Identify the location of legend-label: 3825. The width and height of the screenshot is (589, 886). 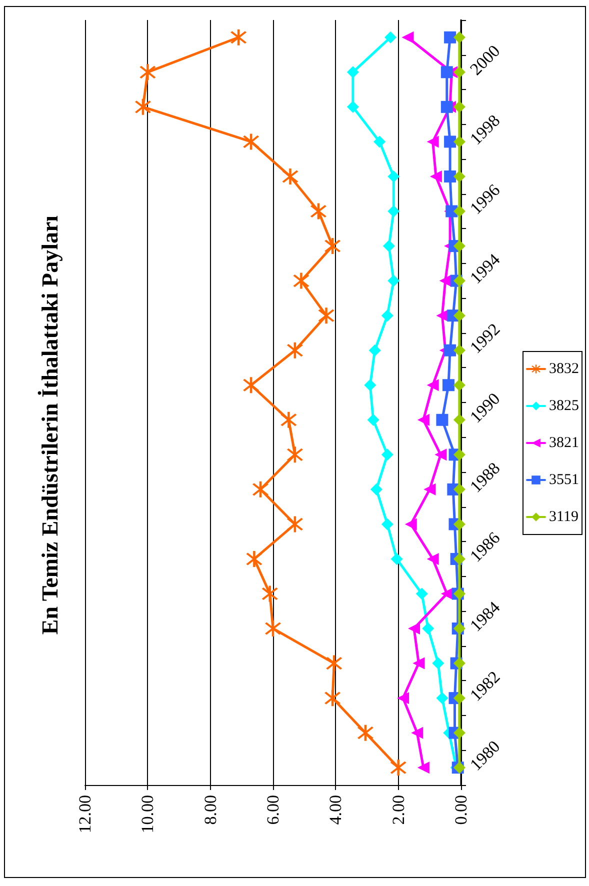
(564, 406).